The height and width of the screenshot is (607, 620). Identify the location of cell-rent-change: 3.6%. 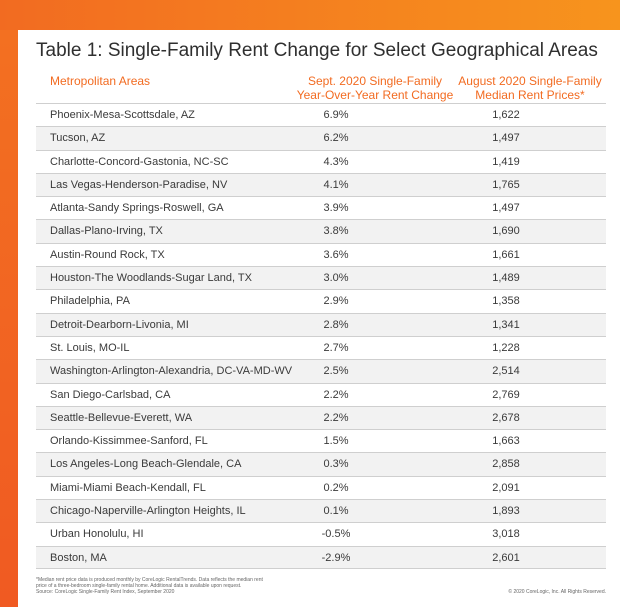
(336, 254).